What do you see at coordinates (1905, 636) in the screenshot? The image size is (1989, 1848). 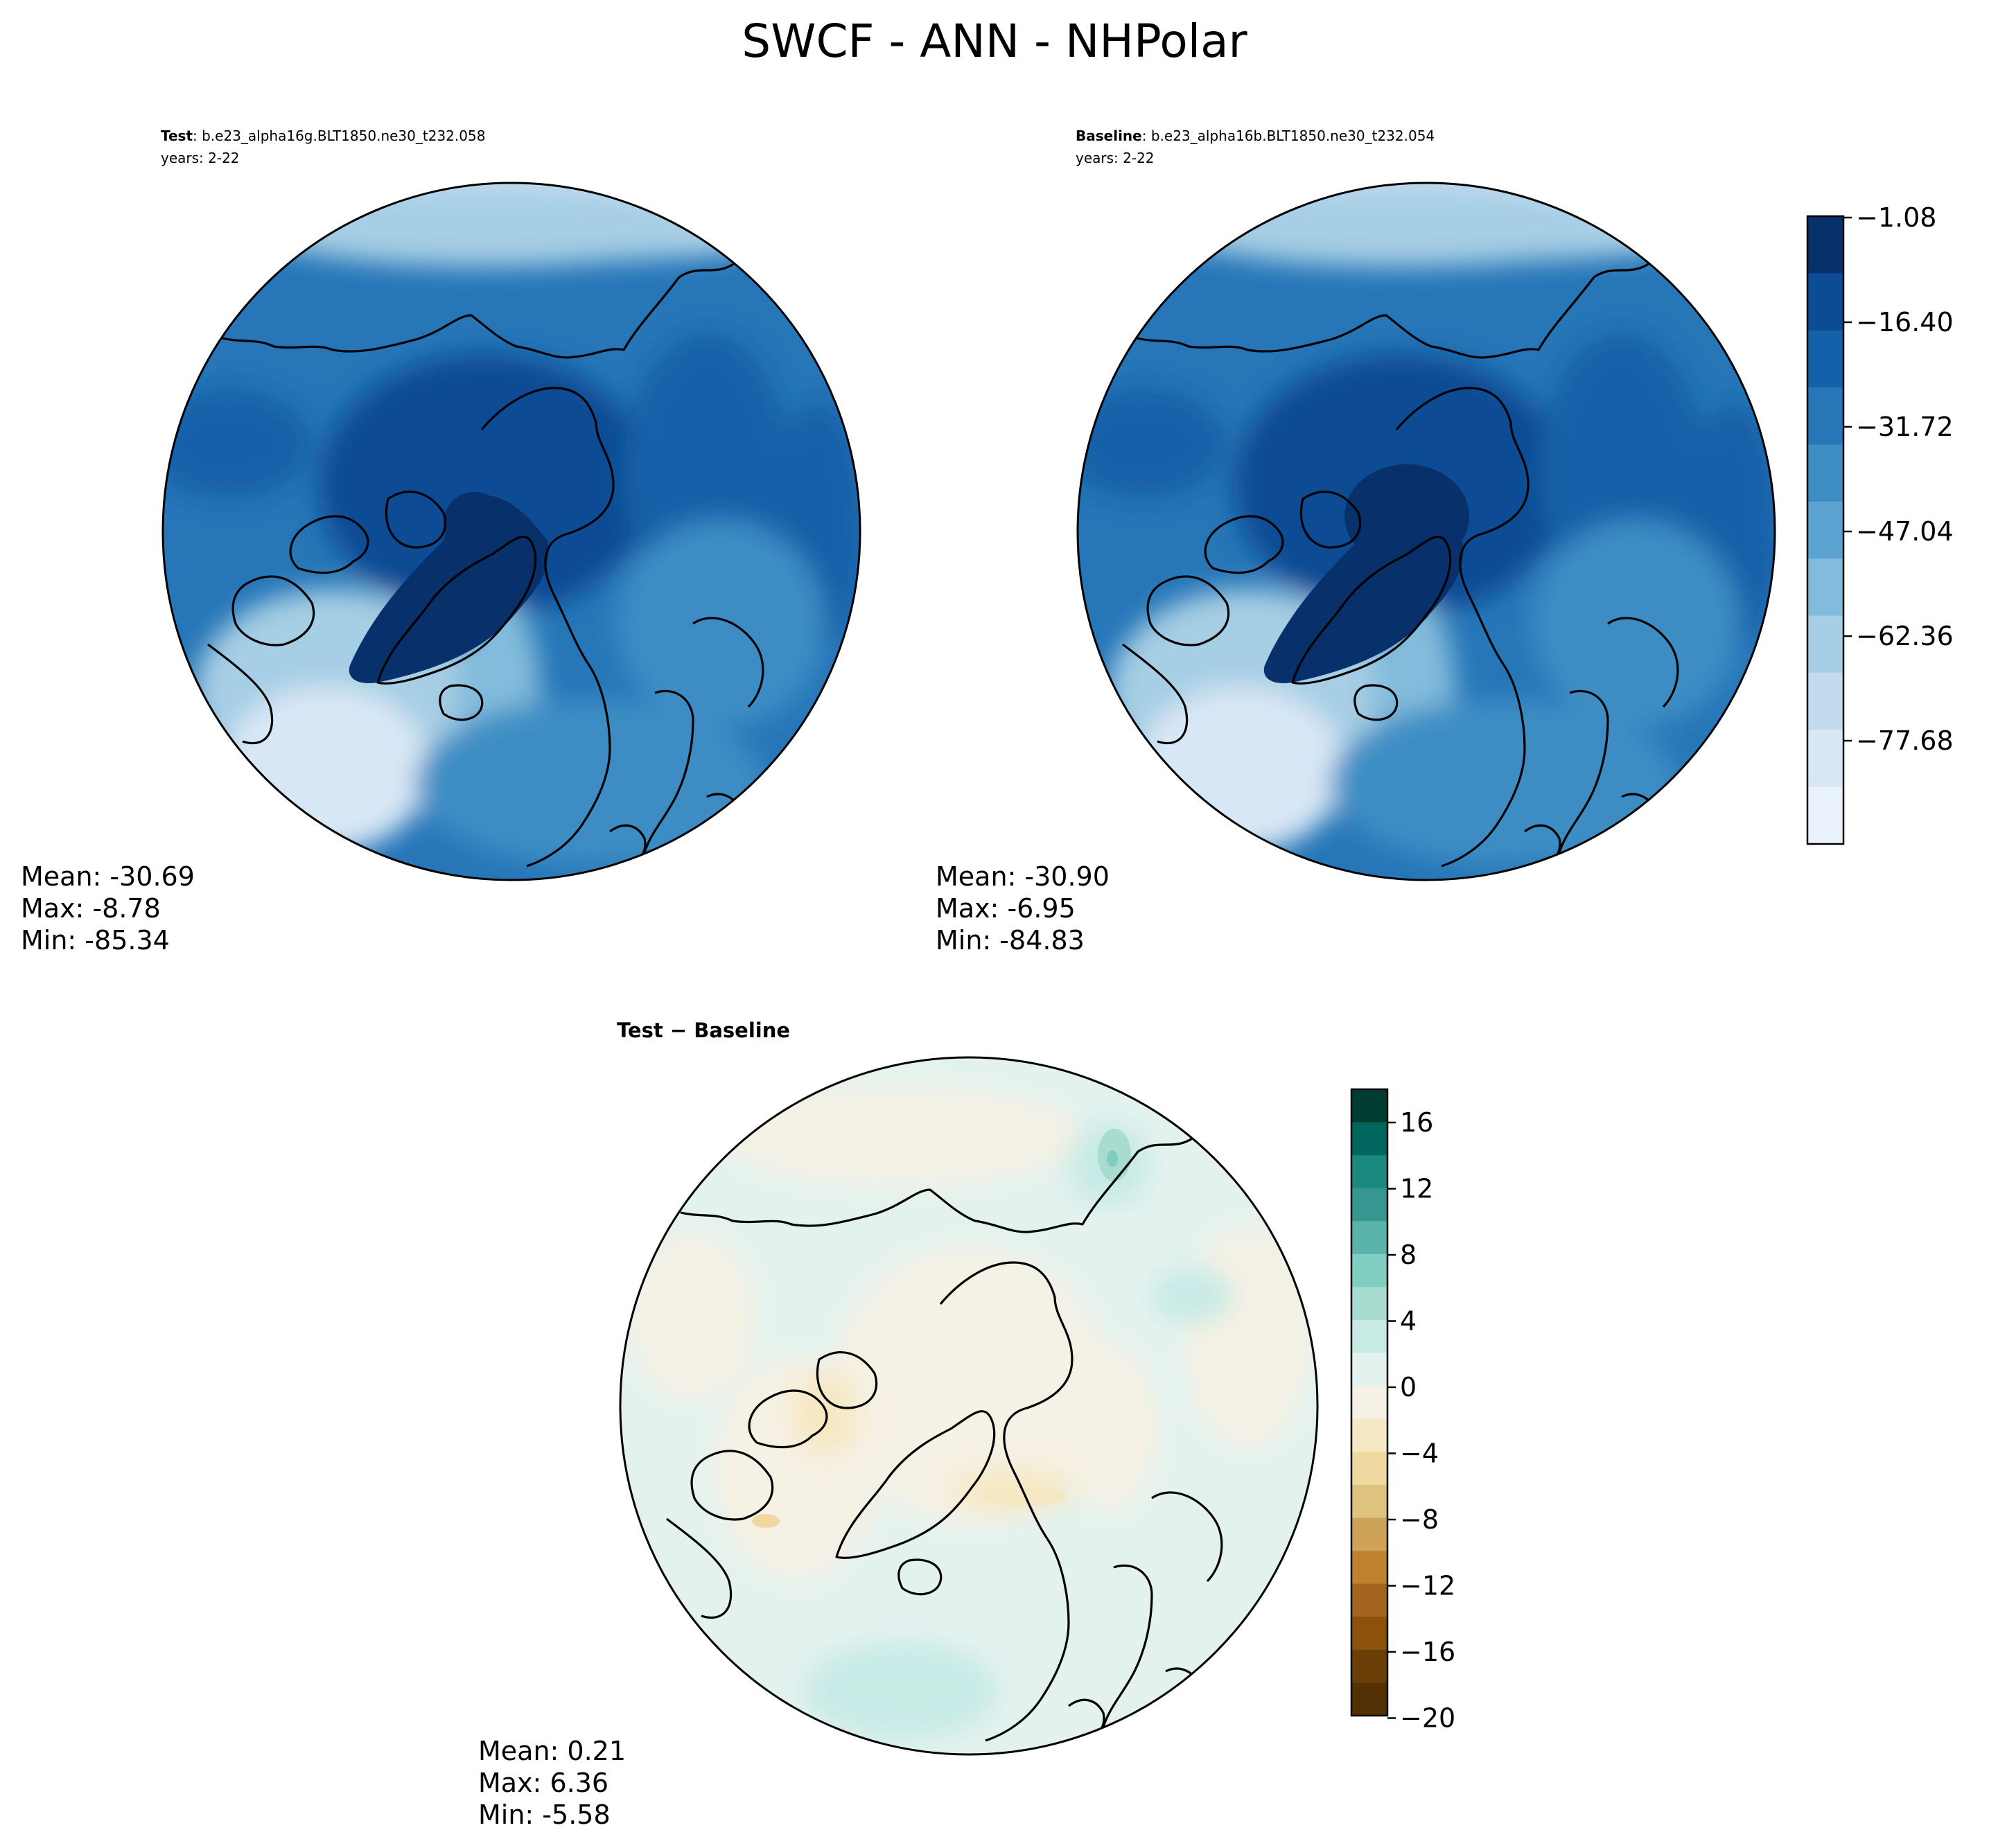 I see `colorbar-tick-label: −62.36` at bounding box center [1905, 636].